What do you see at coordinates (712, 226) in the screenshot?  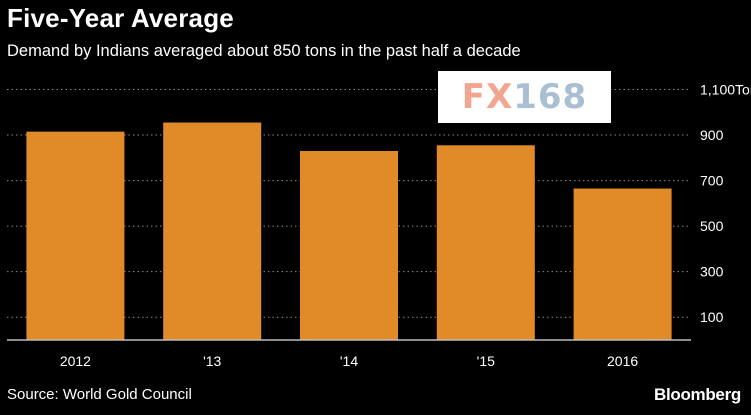 I see `y-tick-label: 500` at bounding box center [712, 226].